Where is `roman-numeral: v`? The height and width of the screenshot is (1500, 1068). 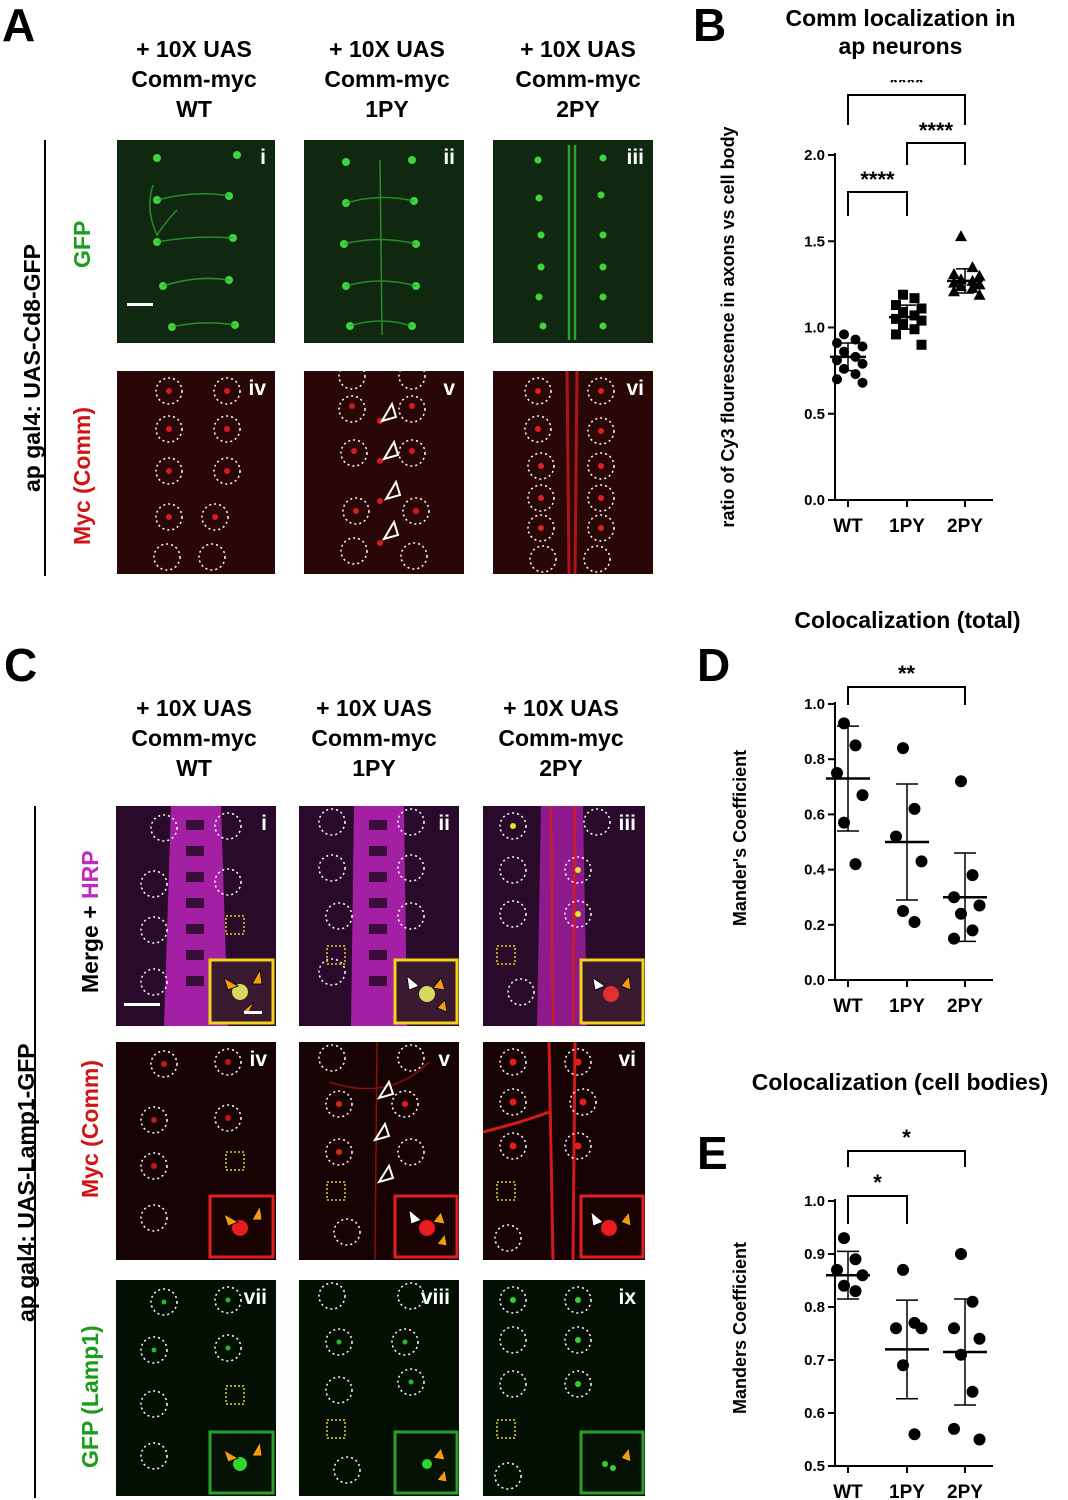 roman-numeral: v is located at coordinates (449, 388).